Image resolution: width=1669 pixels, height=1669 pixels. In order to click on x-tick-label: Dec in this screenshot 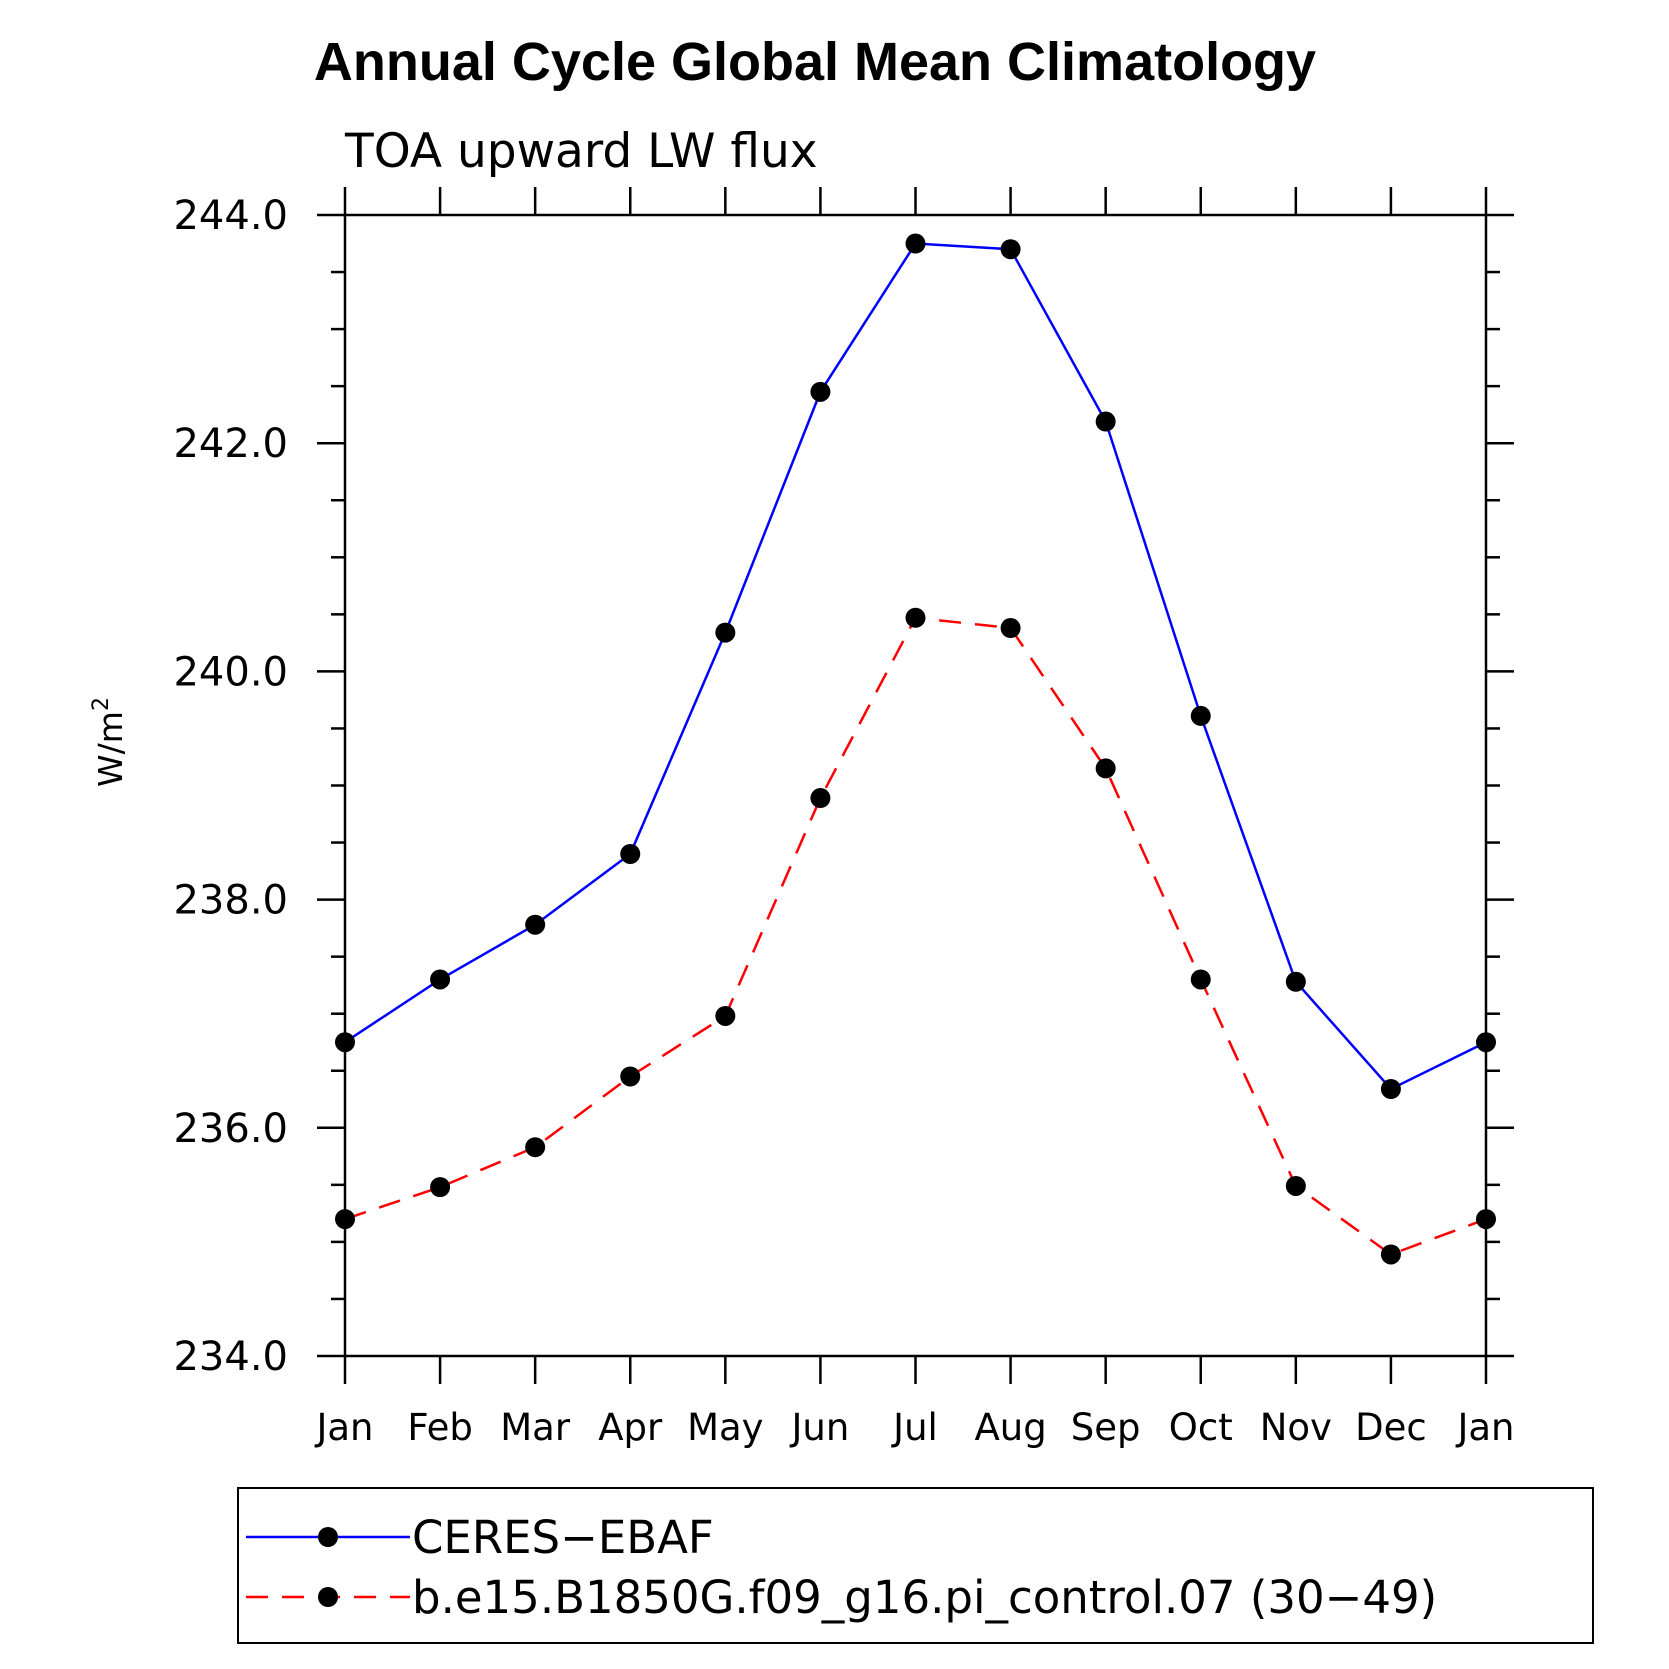, I will do `click(1391, 1427)`.